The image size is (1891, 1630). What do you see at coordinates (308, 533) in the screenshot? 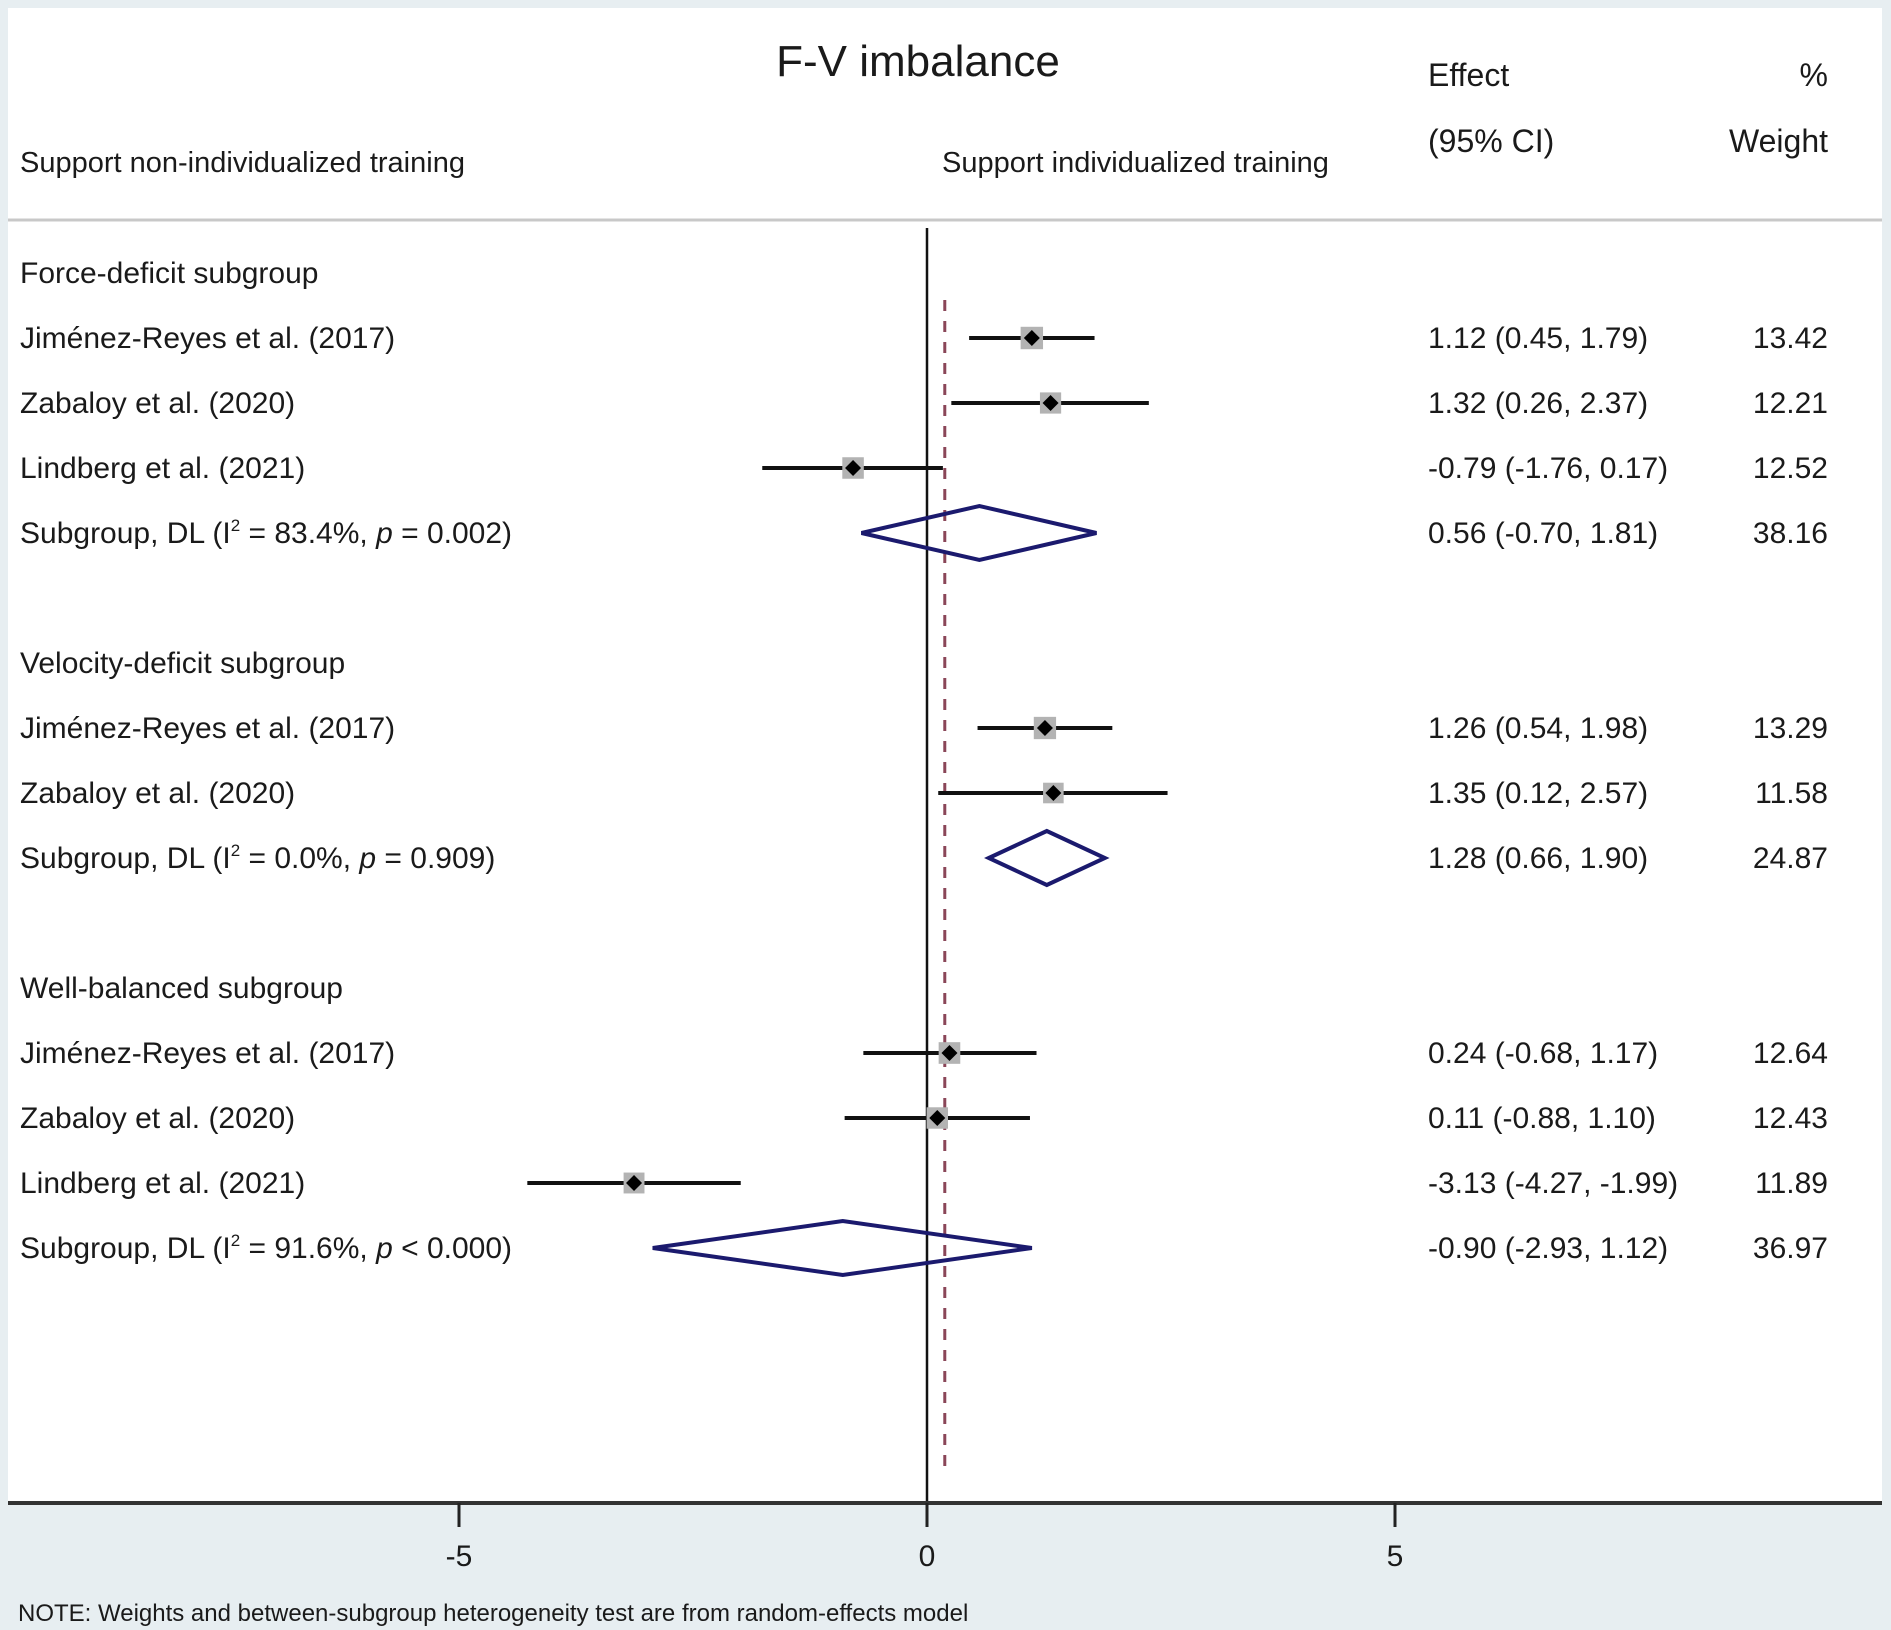
I see `label-part: = 83.4%,` at bounding box center [308, 533].